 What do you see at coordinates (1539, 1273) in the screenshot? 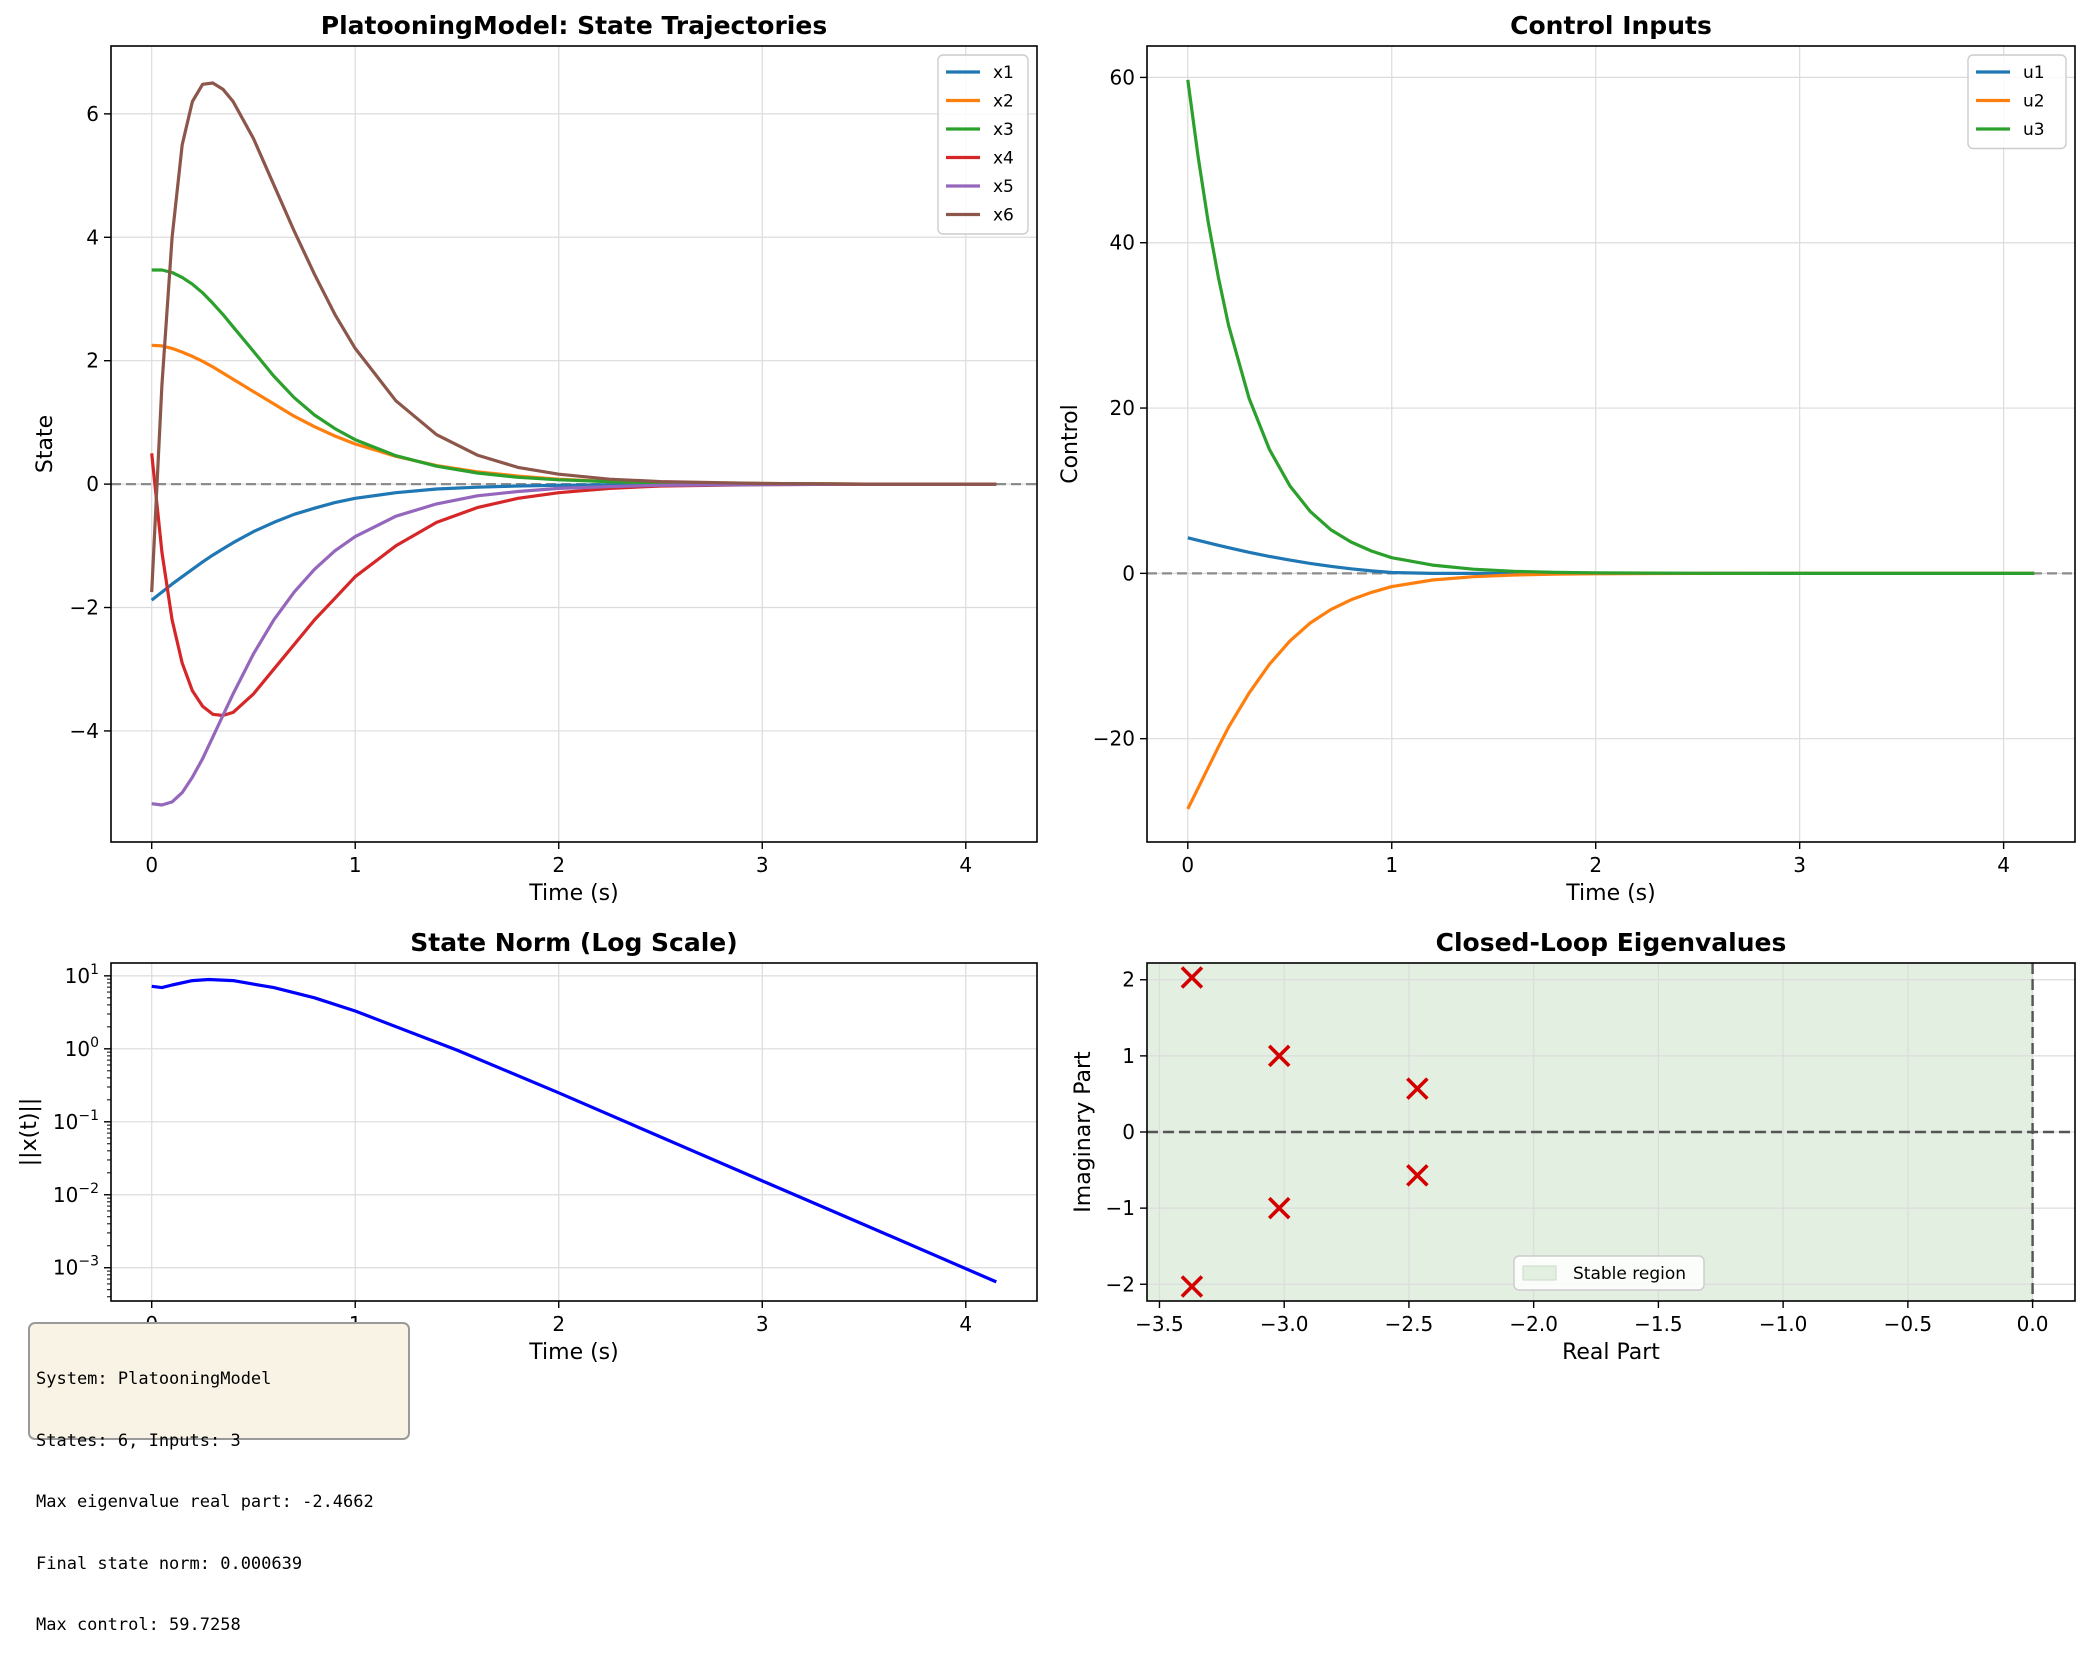
I see `legend-swatch-stable-region` at bounding box center [1539, 1273].